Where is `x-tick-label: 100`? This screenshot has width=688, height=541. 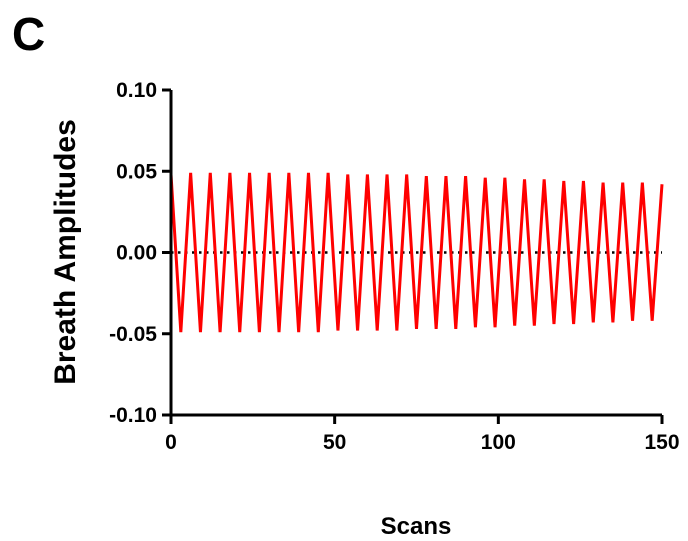 x-tick-label: 100 is located at coordinates (498, 442).